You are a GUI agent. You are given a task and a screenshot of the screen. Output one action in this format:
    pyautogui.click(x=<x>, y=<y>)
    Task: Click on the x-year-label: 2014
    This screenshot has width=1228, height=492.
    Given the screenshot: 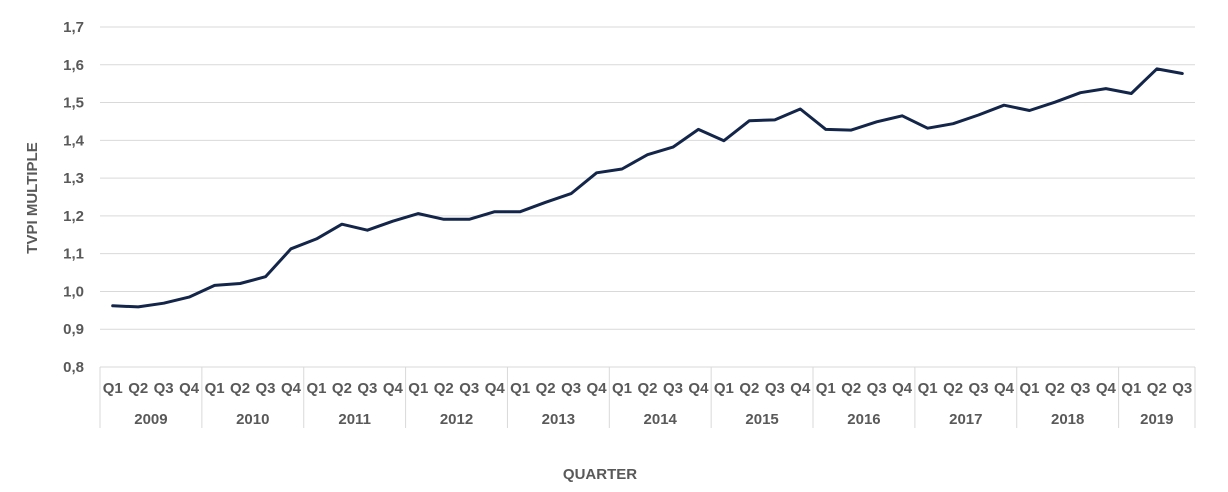 What is the action you would take?
    pyautogui.click(x=661, y=419)
    